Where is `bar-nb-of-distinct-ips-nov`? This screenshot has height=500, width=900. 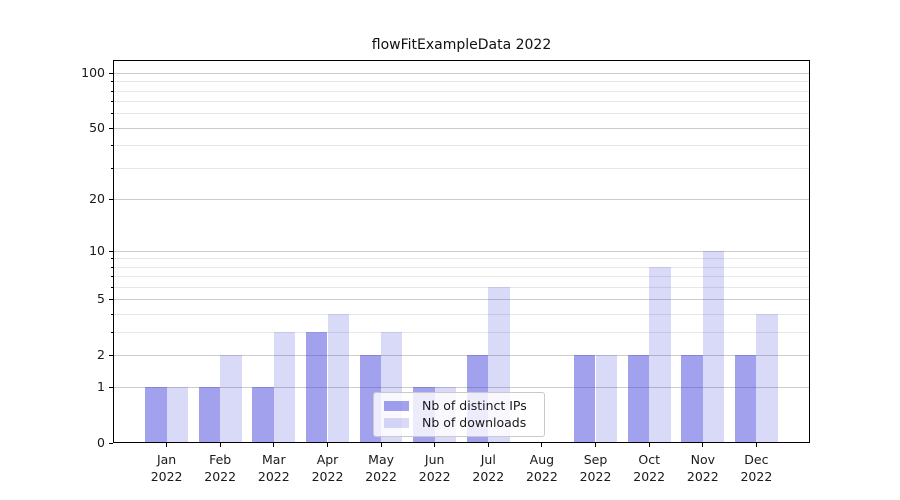 bar-nb-of-distinct-ips-nov is located at coordinates (692, 398).